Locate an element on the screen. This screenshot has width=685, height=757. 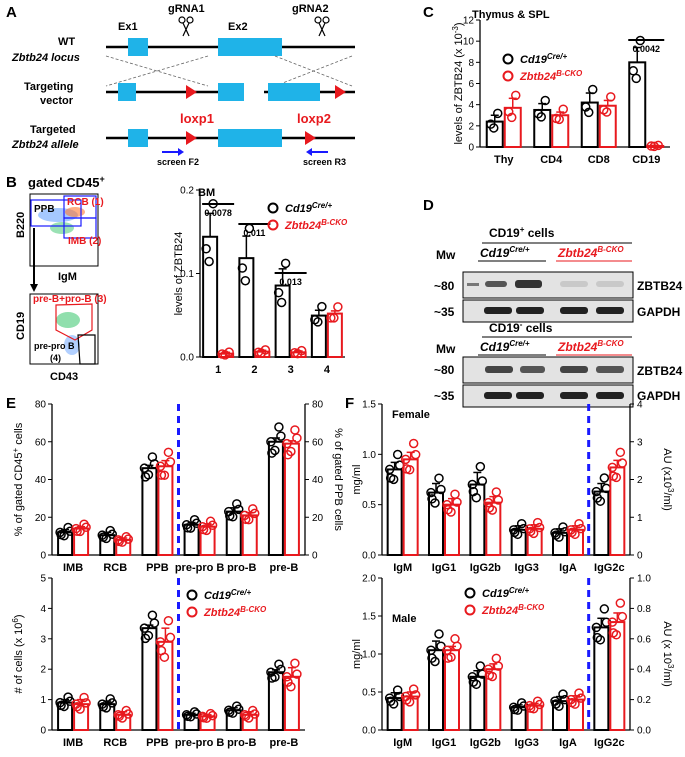
gapdh-label: GAPDH is located at coordinates (658, 396).